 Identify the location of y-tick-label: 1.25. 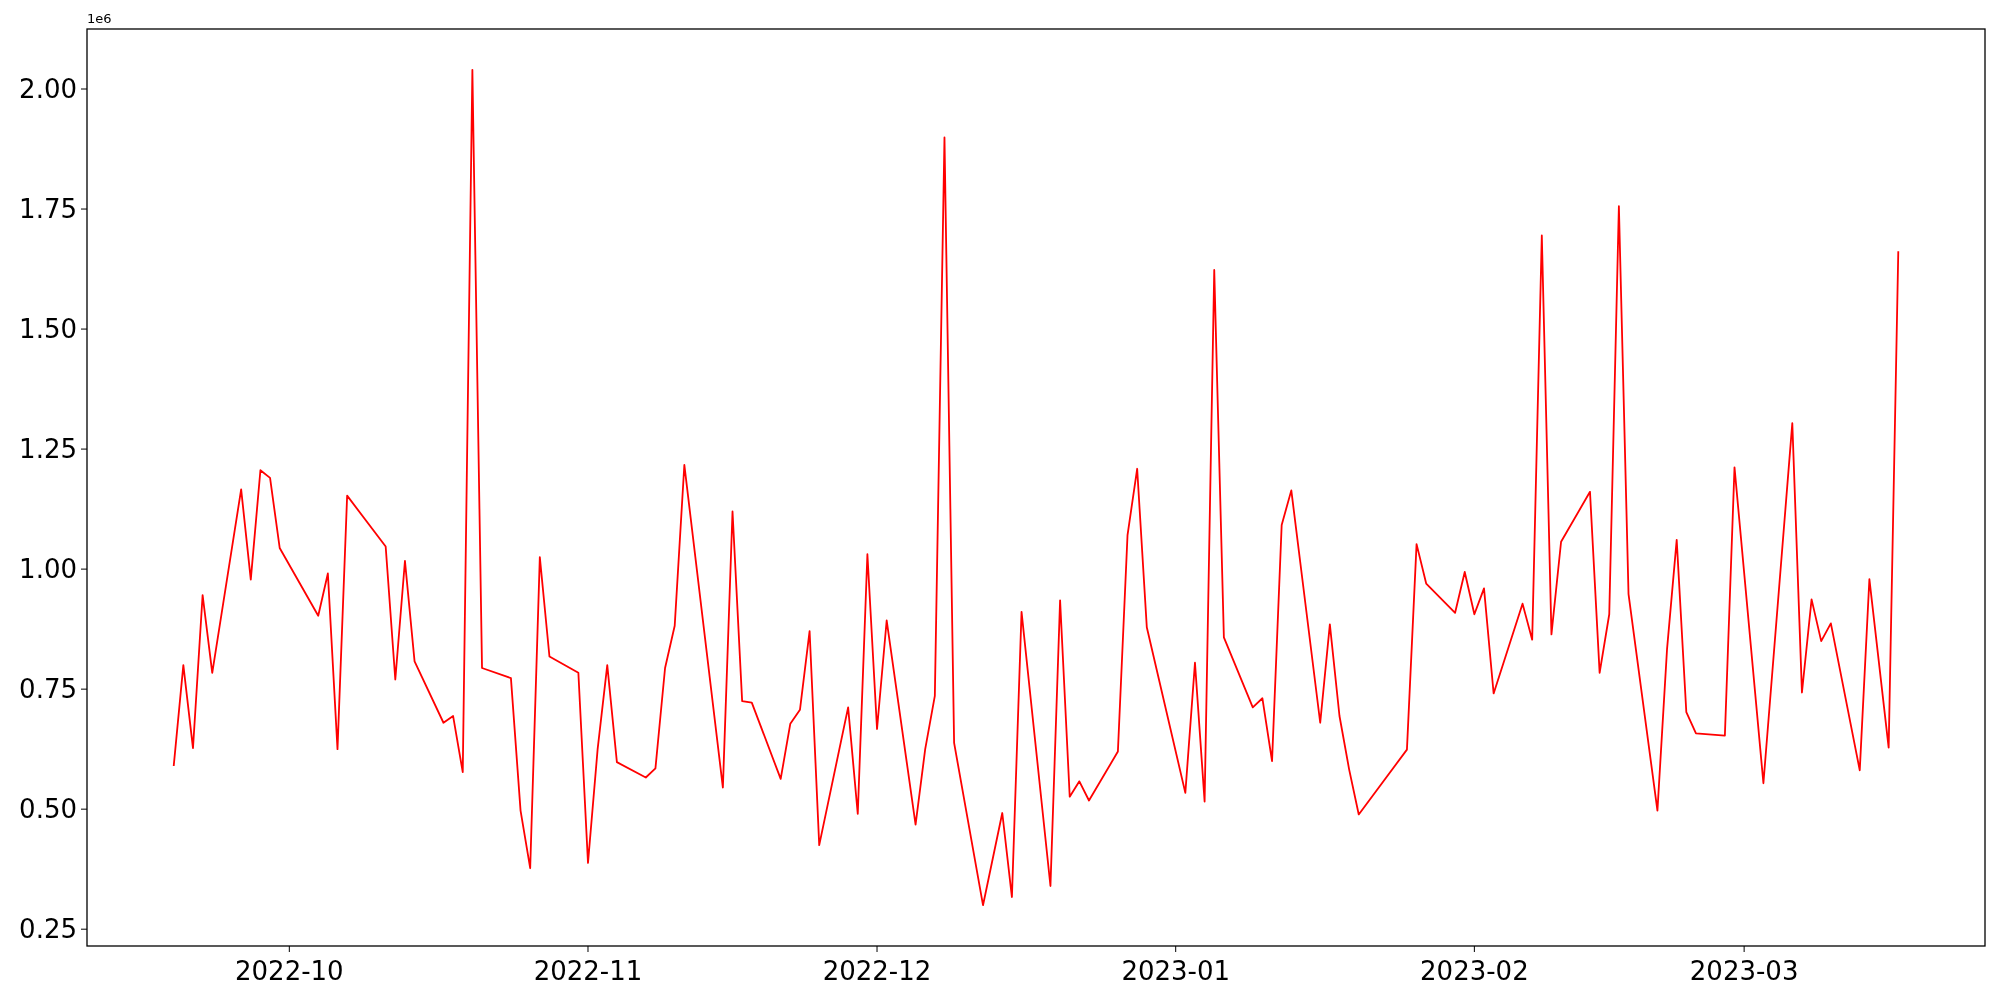
(48, 449).